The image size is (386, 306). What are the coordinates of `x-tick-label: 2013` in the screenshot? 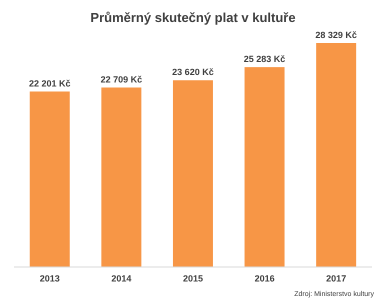 It's located at (50, 278).